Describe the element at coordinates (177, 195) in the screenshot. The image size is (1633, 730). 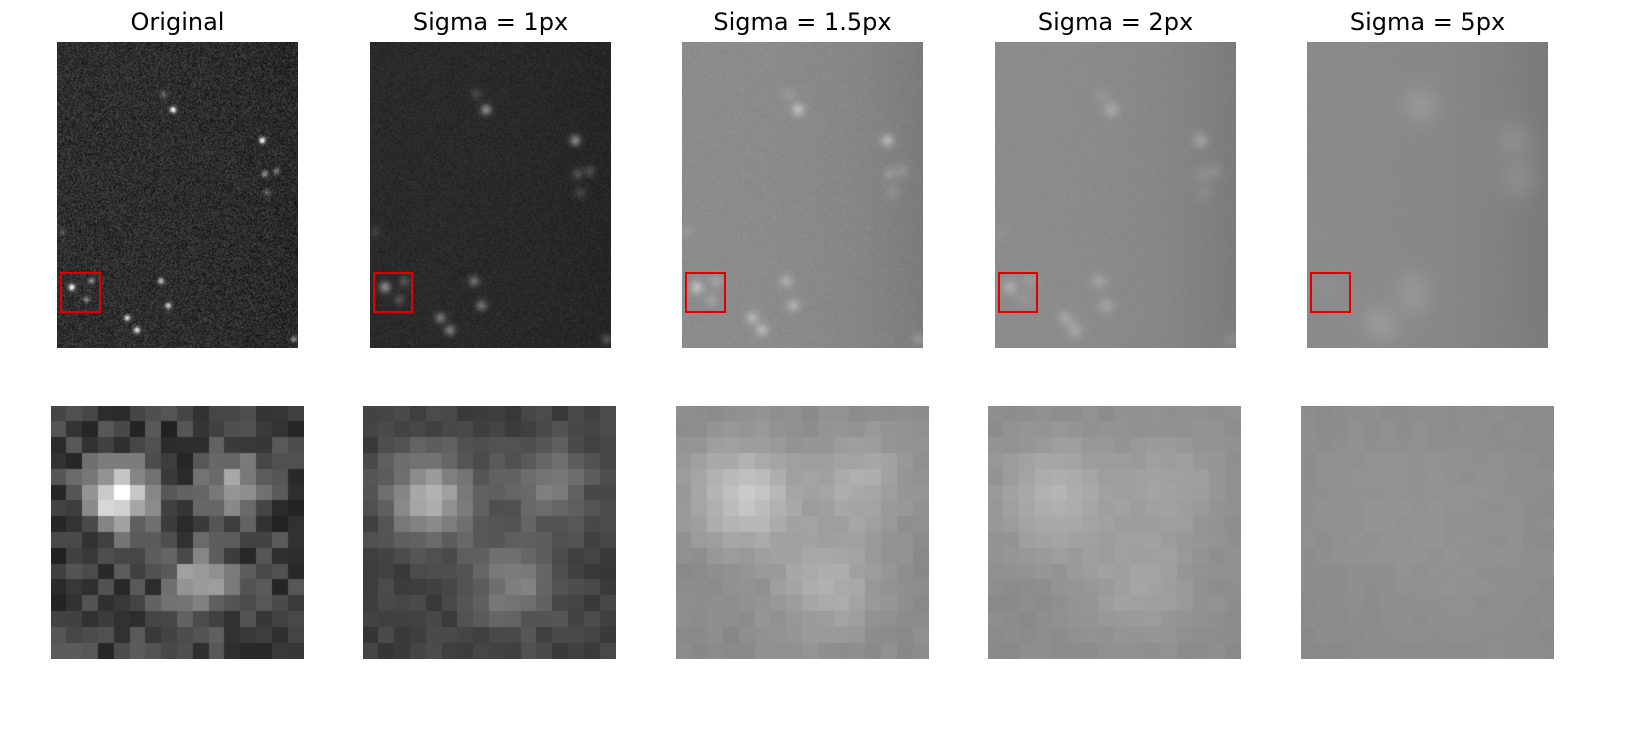
I see `full-image-original` at that location.